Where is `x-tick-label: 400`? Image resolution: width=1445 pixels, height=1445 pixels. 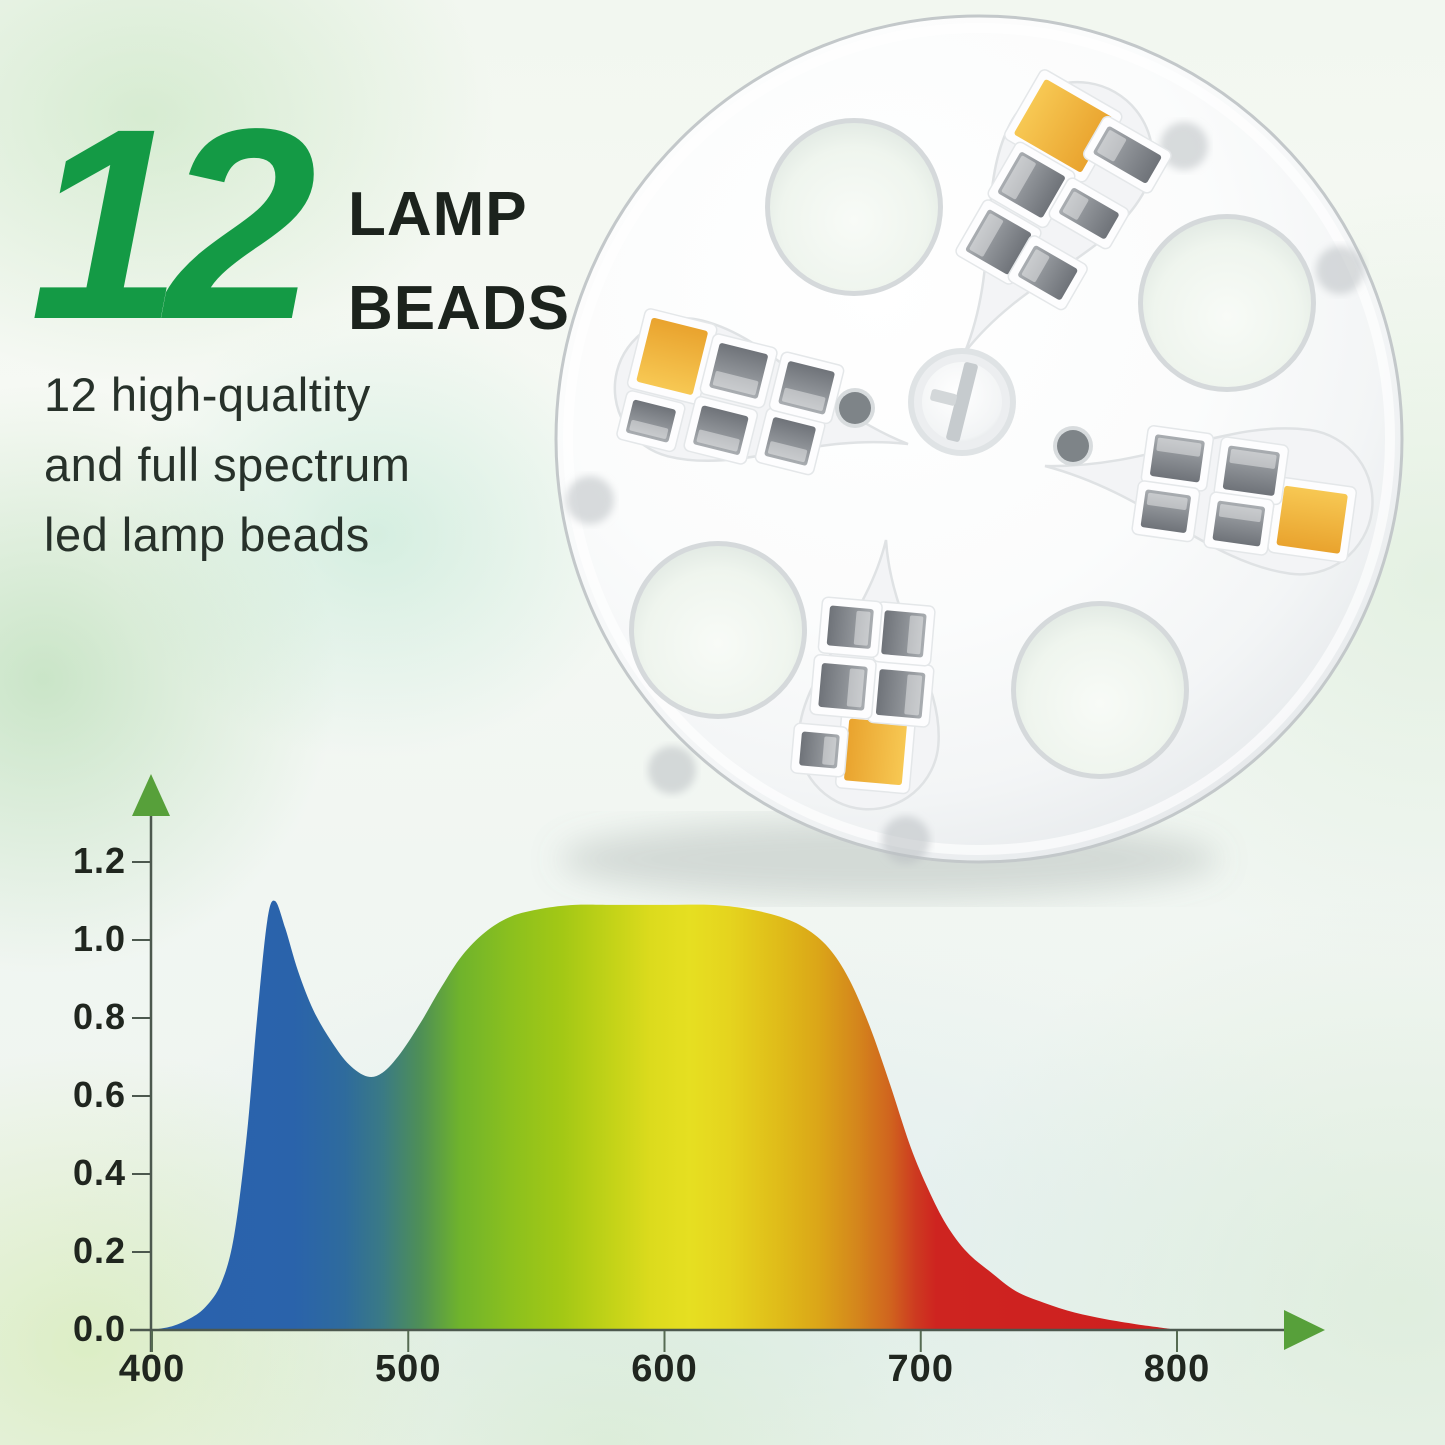
x-tick-label: 400 is located at coordinates (152, 1369).